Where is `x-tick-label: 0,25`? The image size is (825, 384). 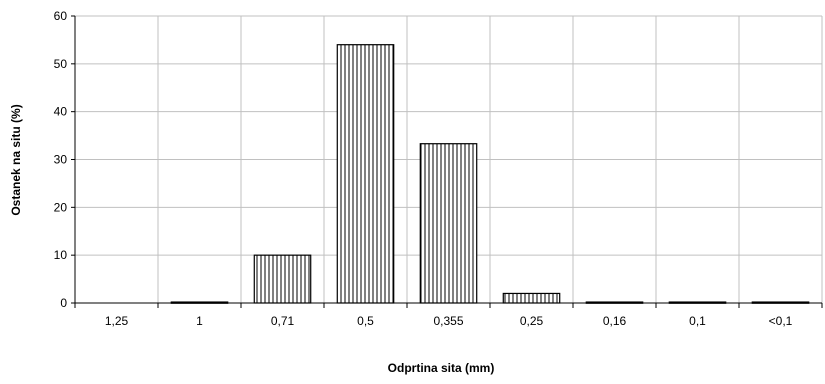 x-tick-label: 0,25 is located at coordinates (532, 321).